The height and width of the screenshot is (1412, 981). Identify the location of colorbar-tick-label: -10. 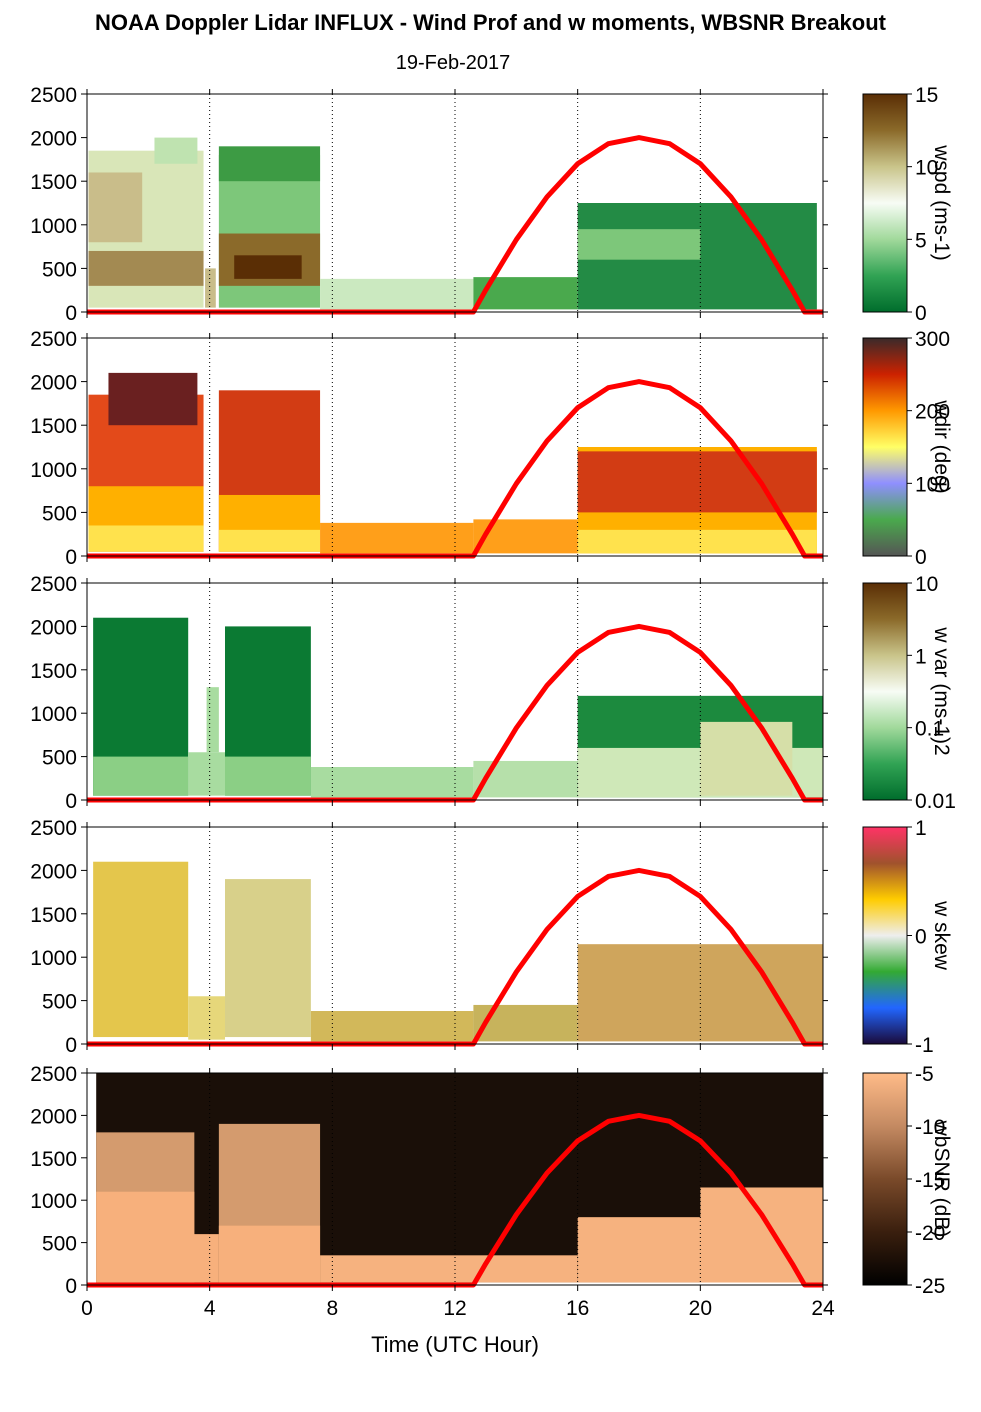
(930, 1127).